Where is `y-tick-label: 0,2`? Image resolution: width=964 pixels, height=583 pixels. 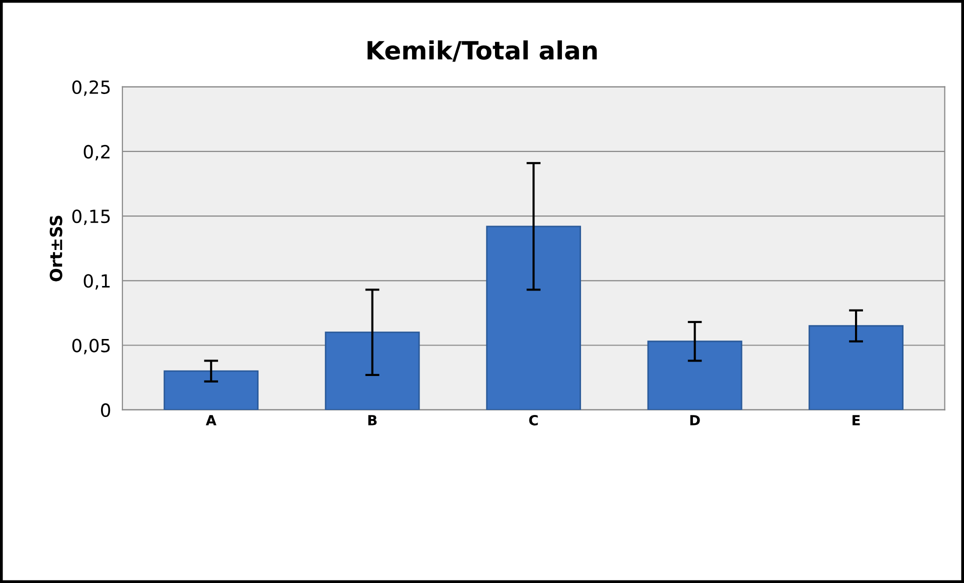
y-tick-label: 0,2 is located at coordinates (97, 152).